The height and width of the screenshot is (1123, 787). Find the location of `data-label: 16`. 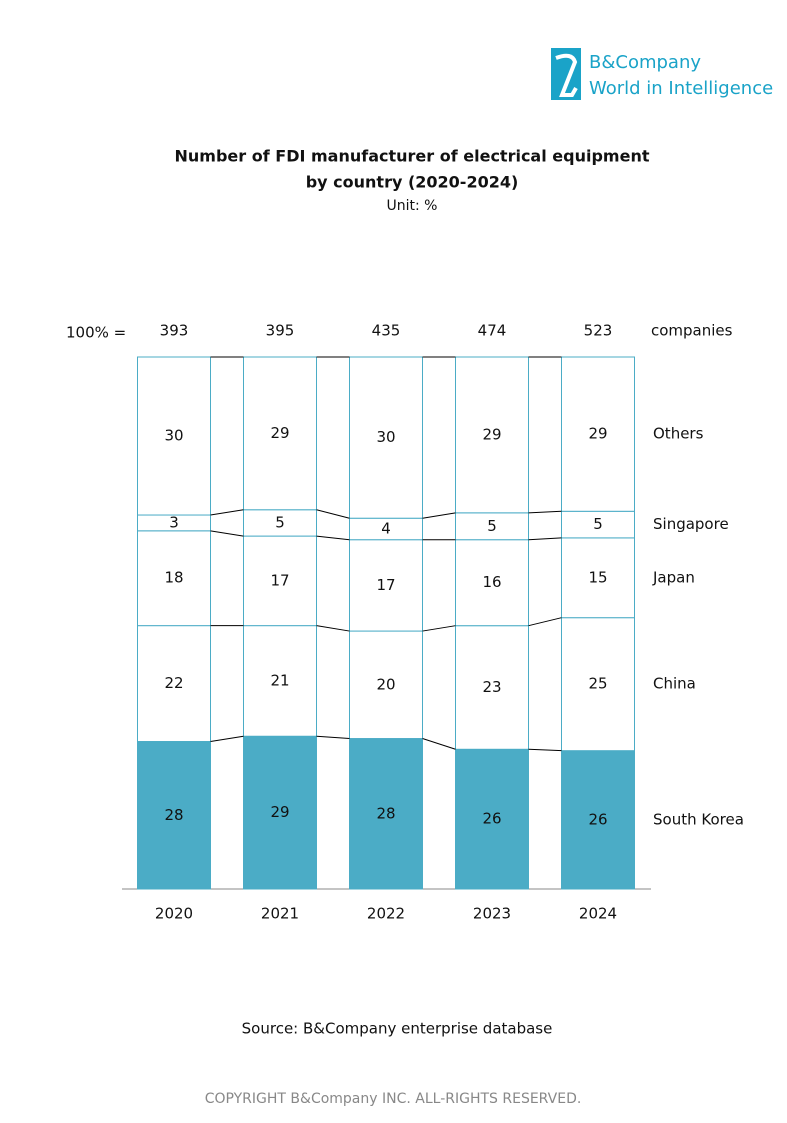

data-label: 16 is located at coordinates (491, 582).